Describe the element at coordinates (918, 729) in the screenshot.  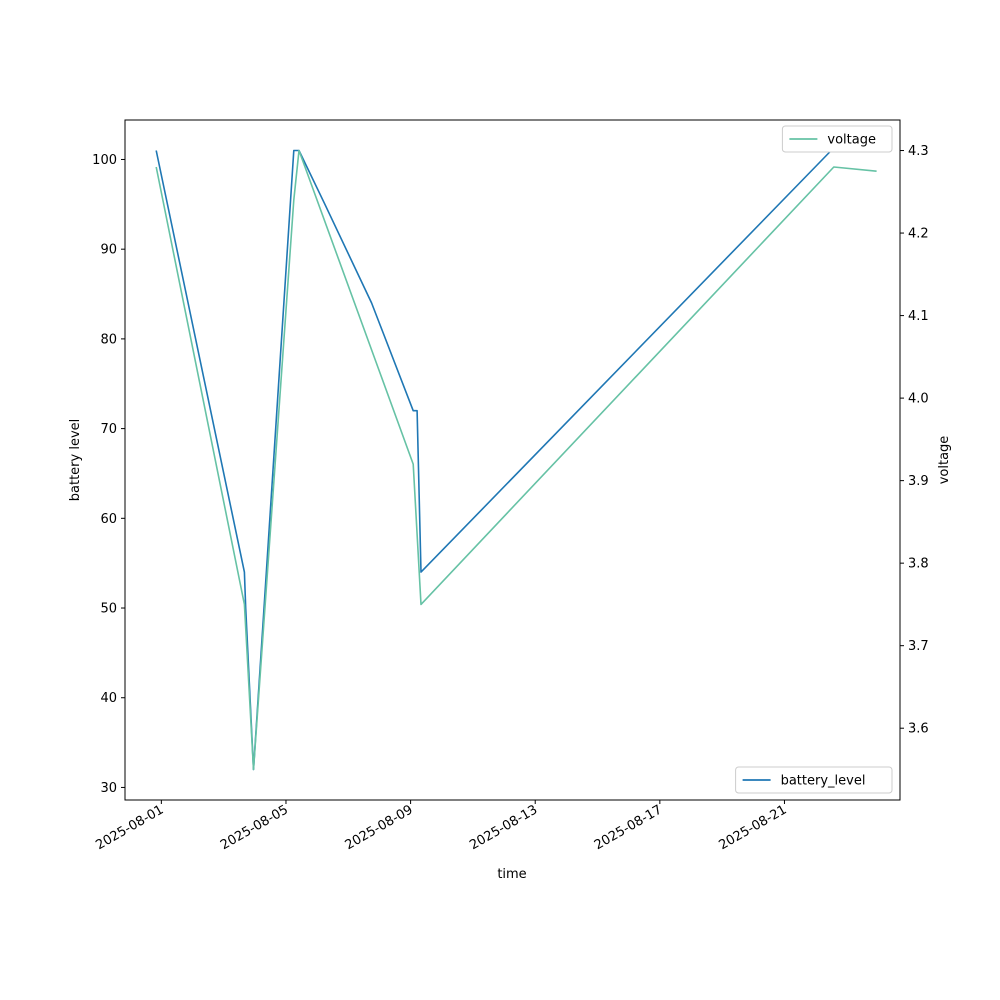
I see `y-right-tick-label: 3.6` at that location.